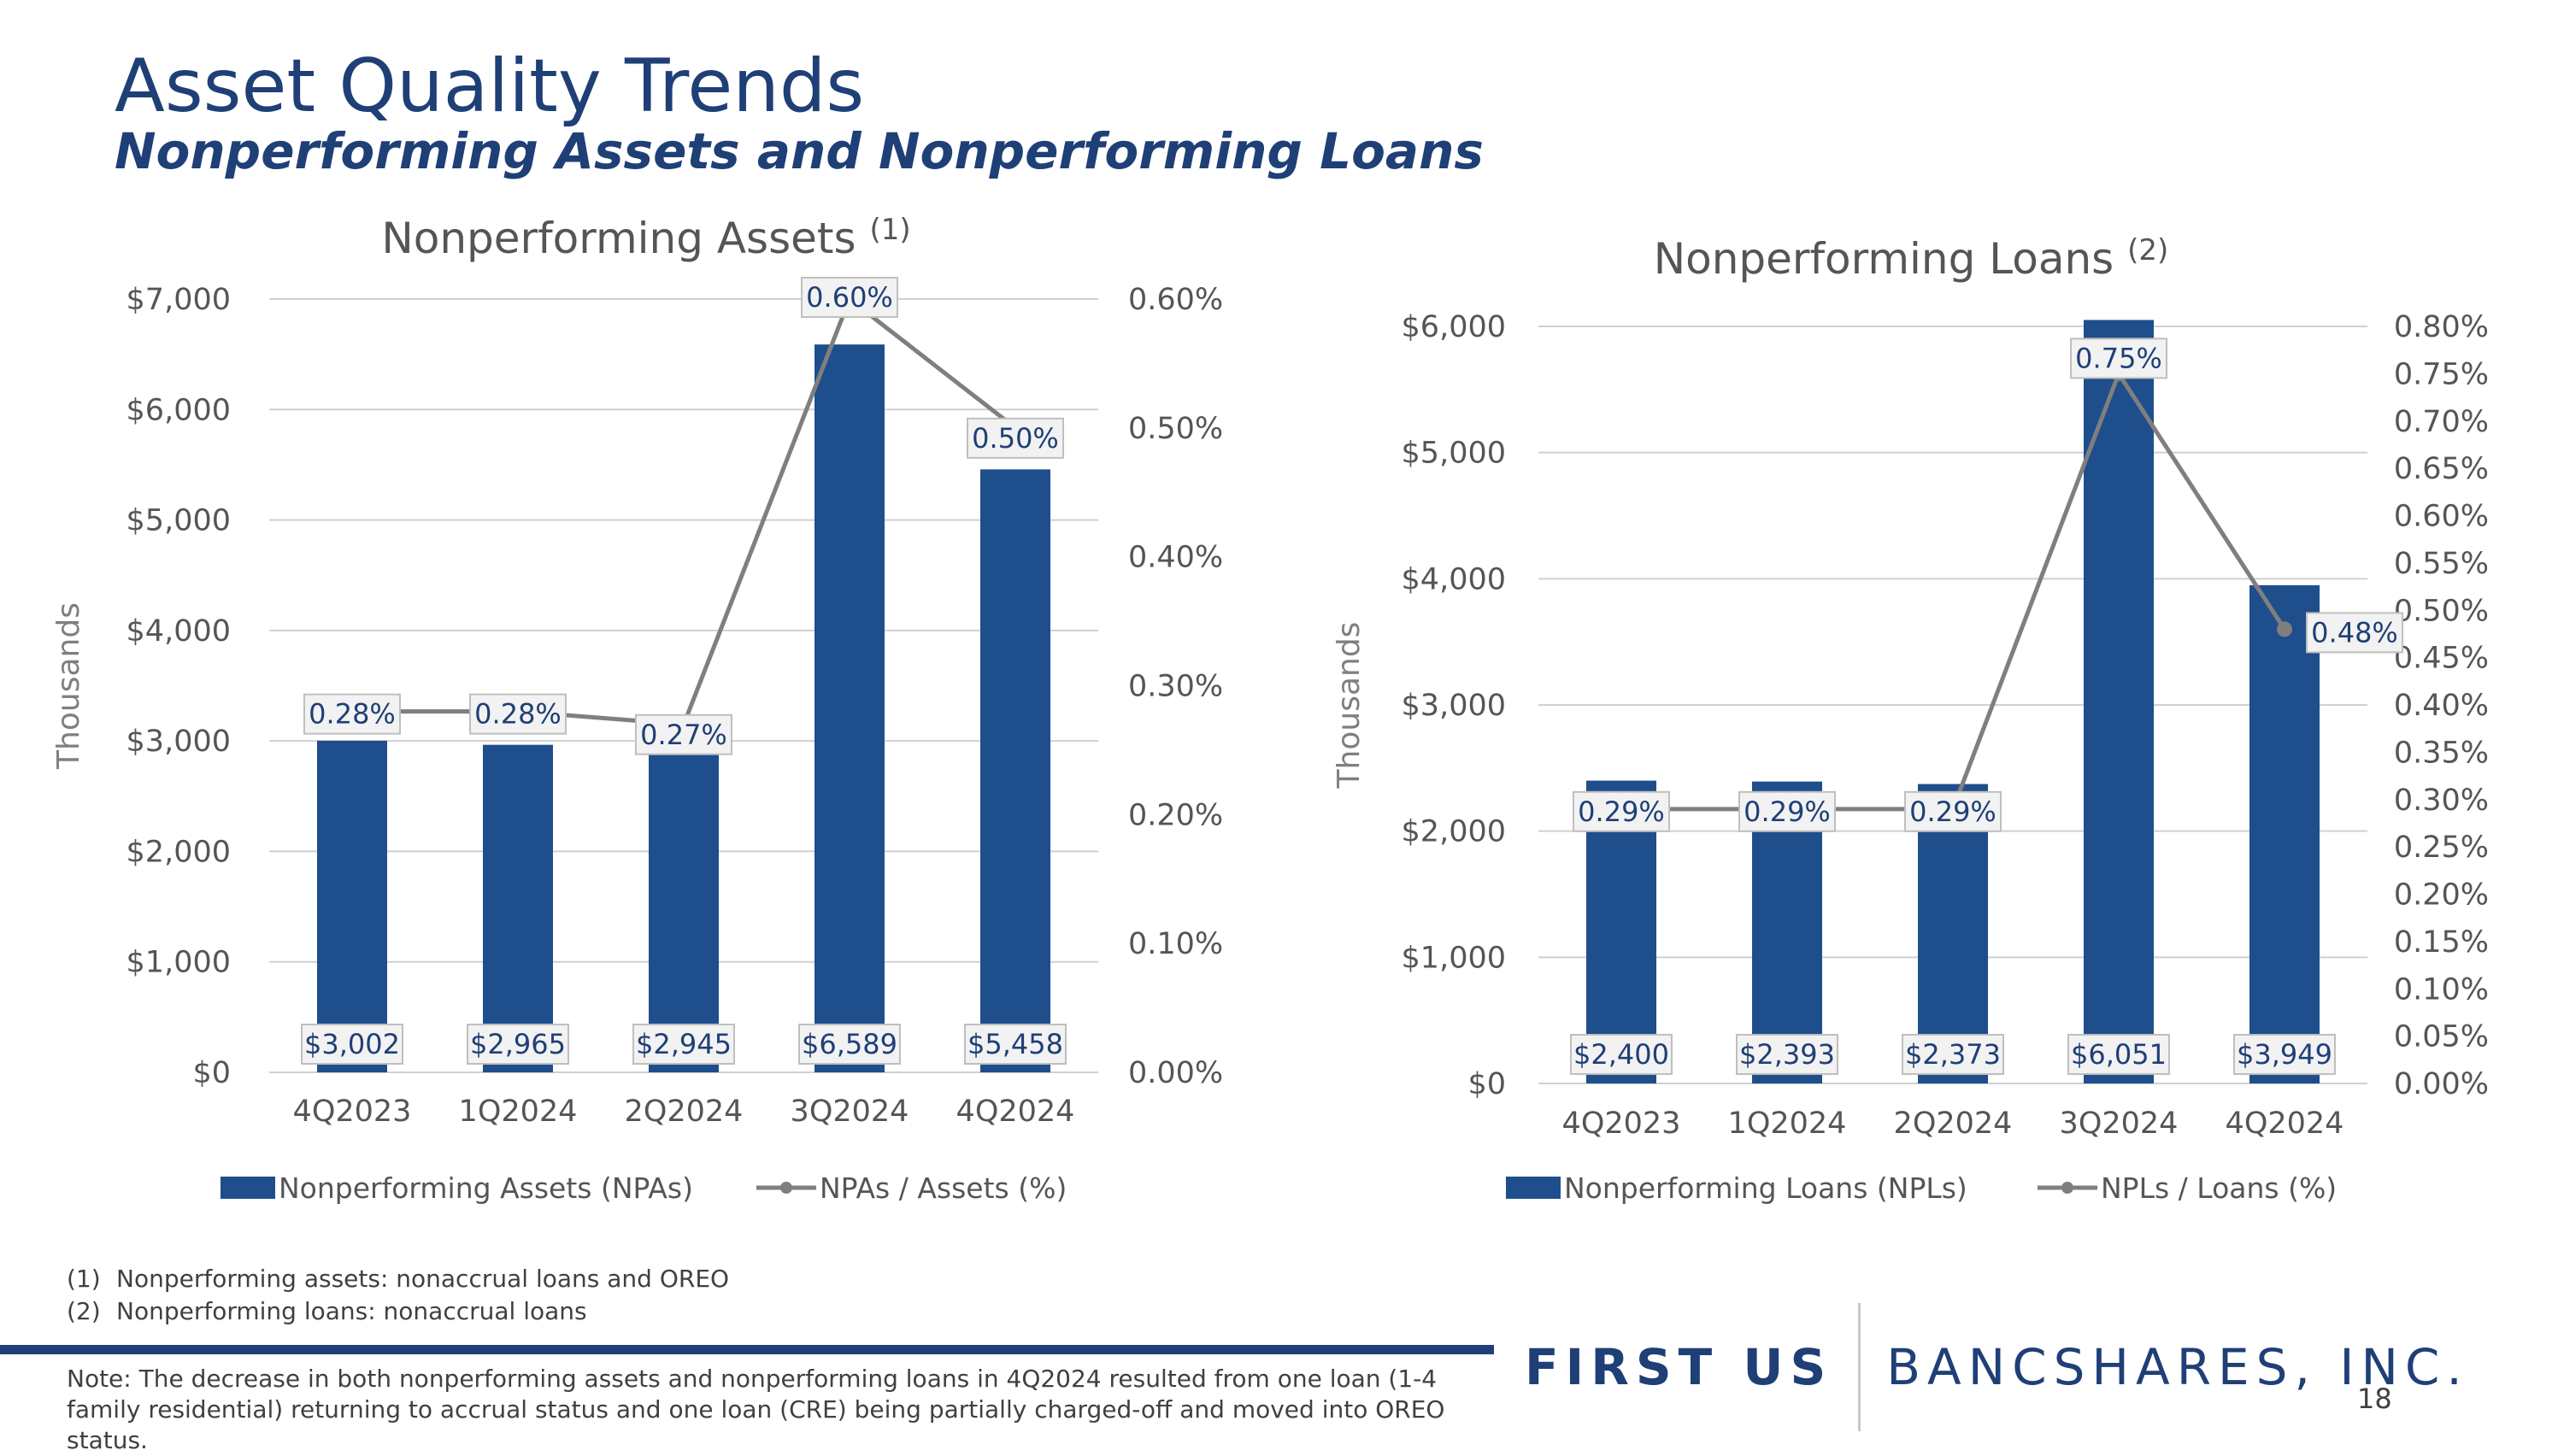 The height and width of the screenshot is (1456, 2564). Describe the element at coordinates (2354, 633) in the screenshot. I see `line-data-label: 0.48%` at that location.